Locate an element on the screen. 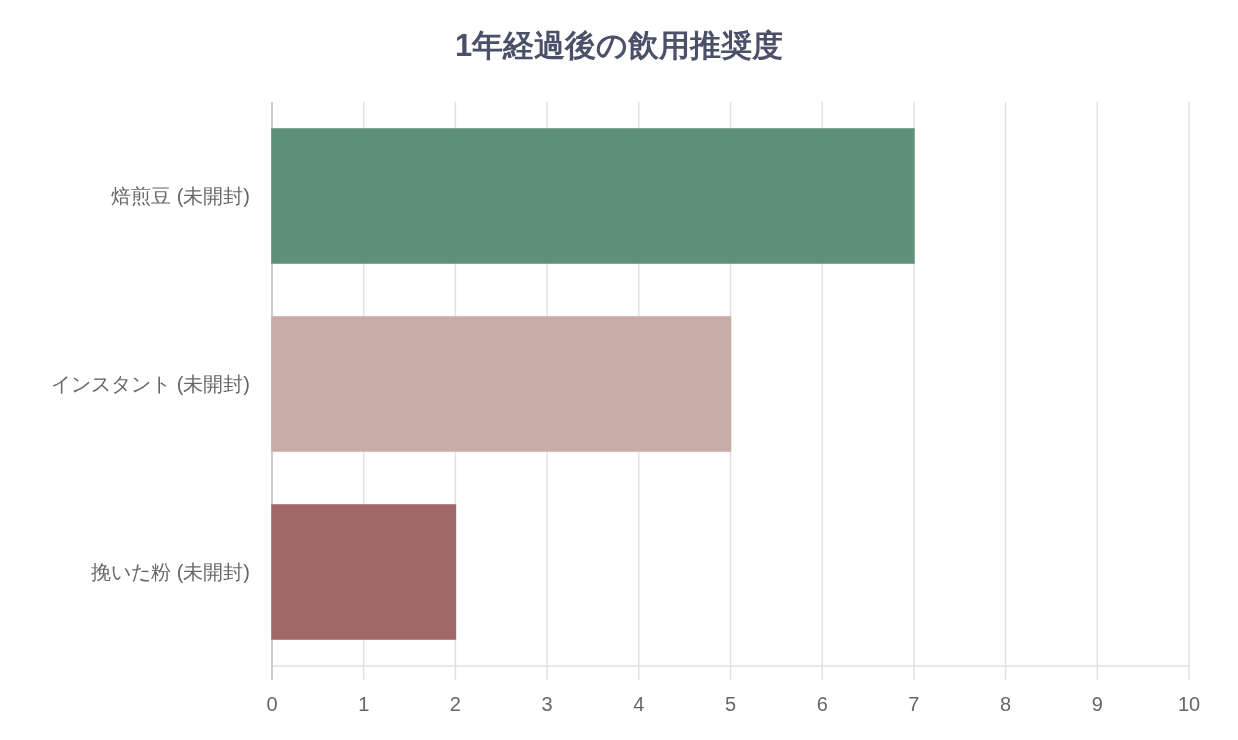 This screenshot has width=1238, height=740. x-tick-label: 7 is located at coordinates (914, 704).